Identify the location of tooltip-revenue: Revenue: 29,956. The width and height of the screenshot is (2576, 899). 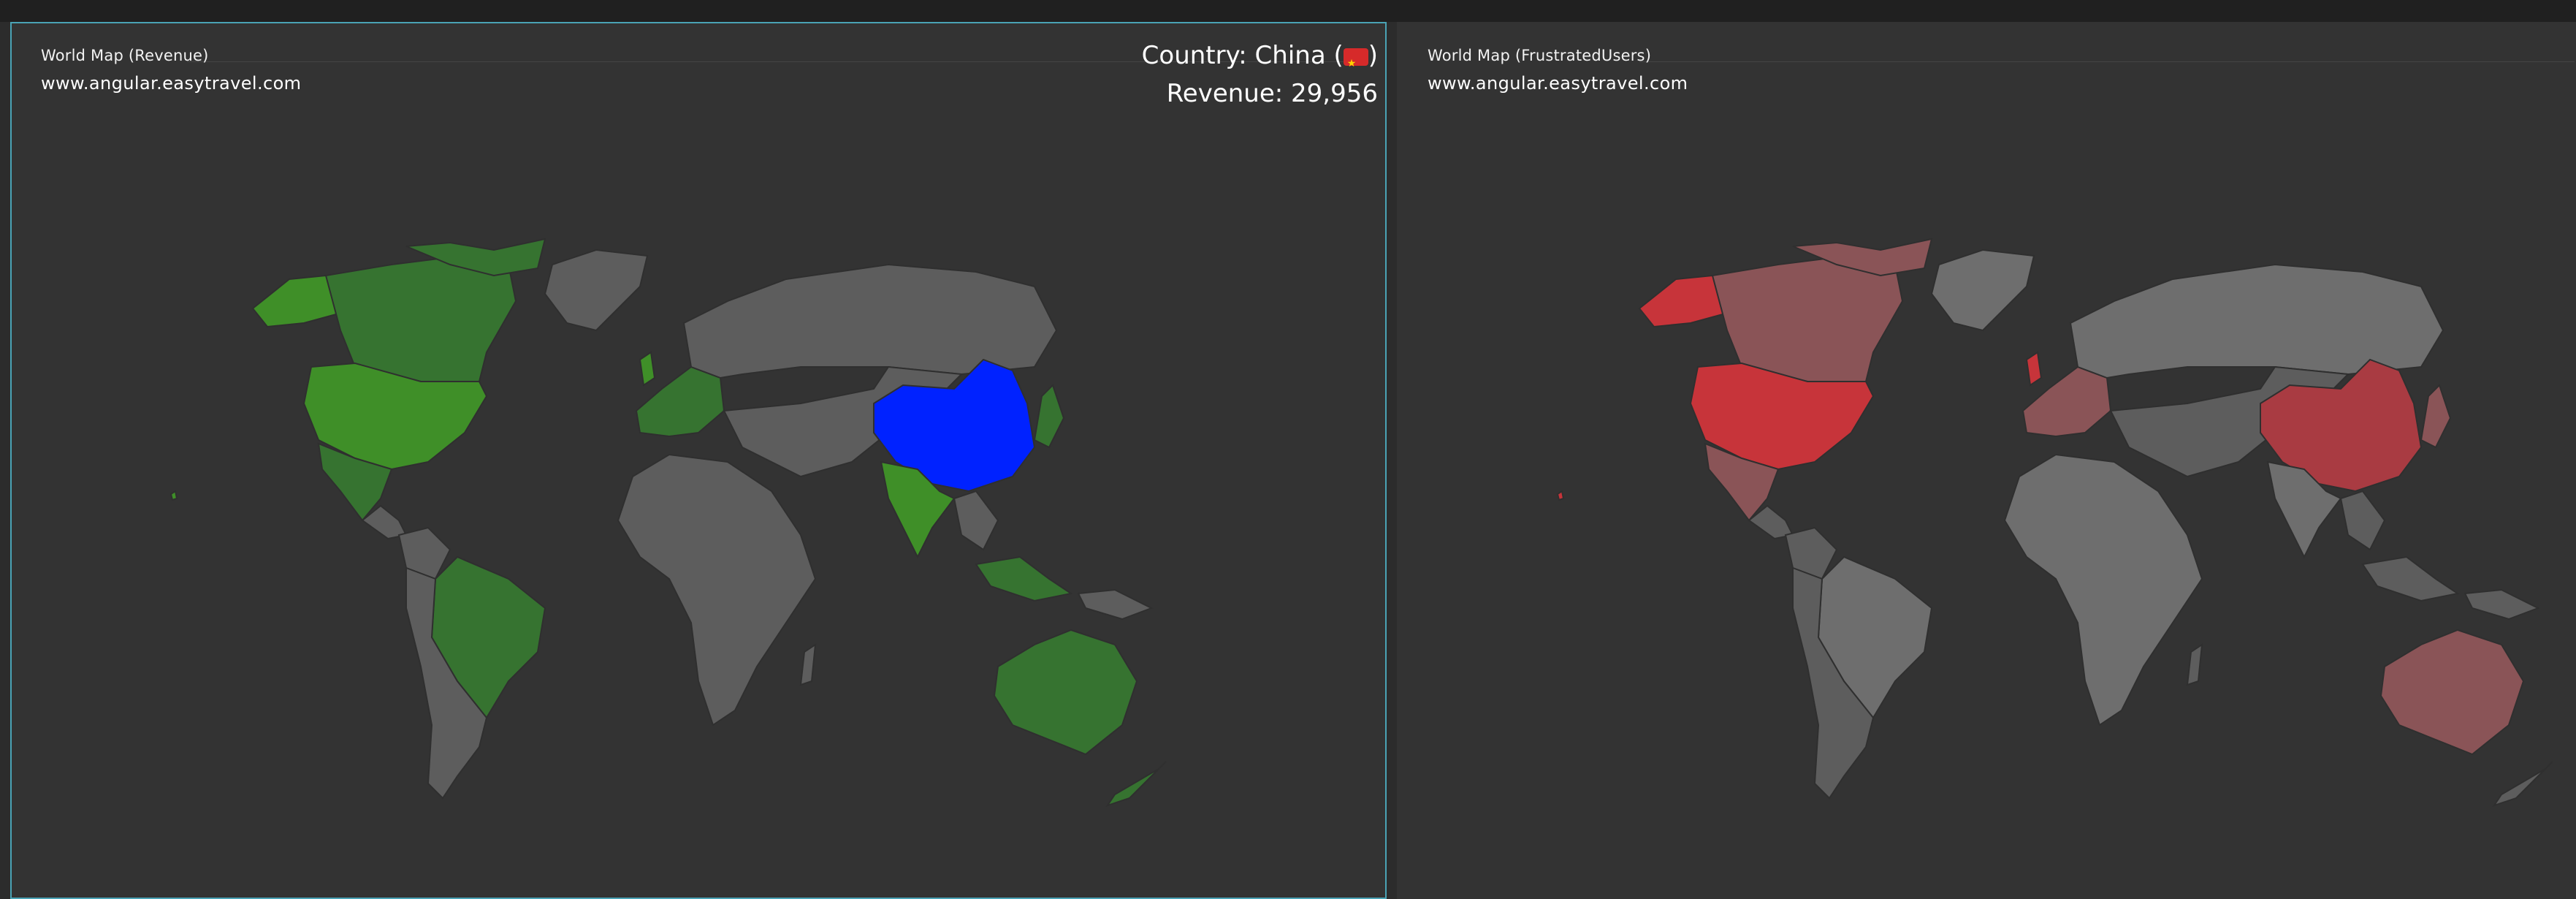
(1272, 93).